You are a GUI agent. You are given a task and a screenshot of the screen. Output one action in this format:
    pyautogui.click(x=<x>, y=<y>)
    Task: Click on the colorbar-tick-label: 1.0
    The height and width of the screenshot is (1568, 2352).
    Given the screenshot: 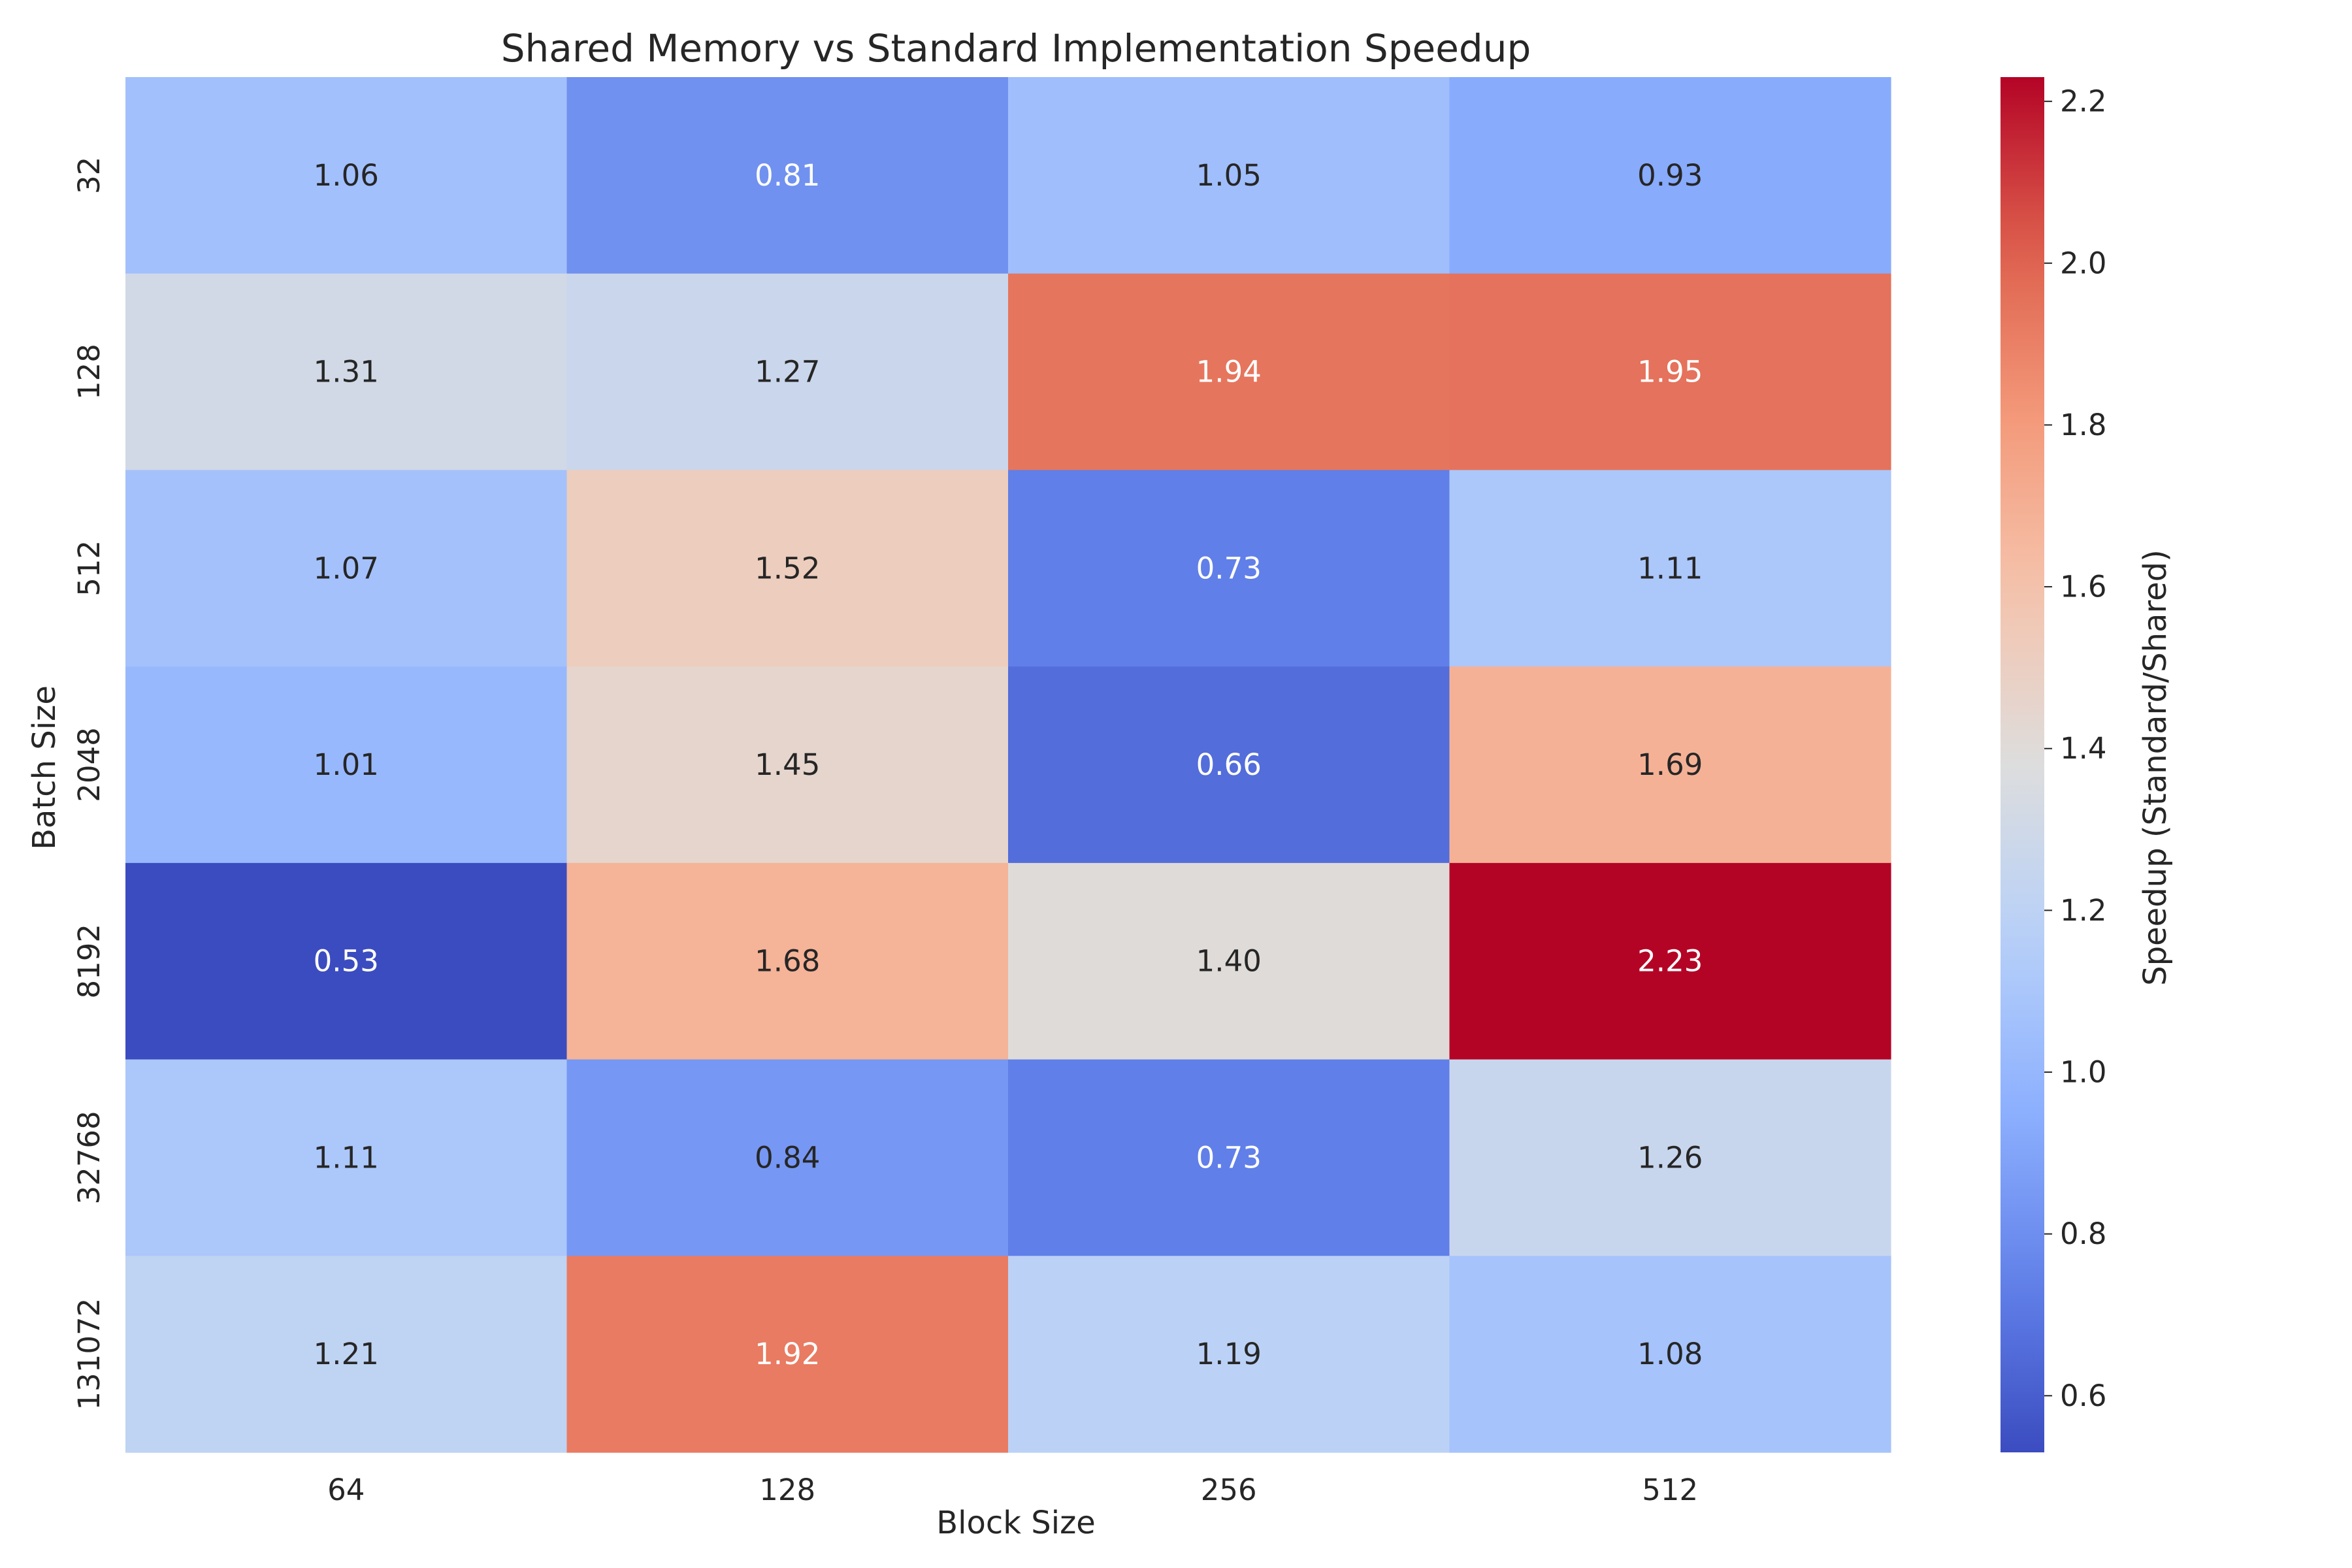 What is the action you would take?
    pyautogui.click(x=2083, y=1072)
    